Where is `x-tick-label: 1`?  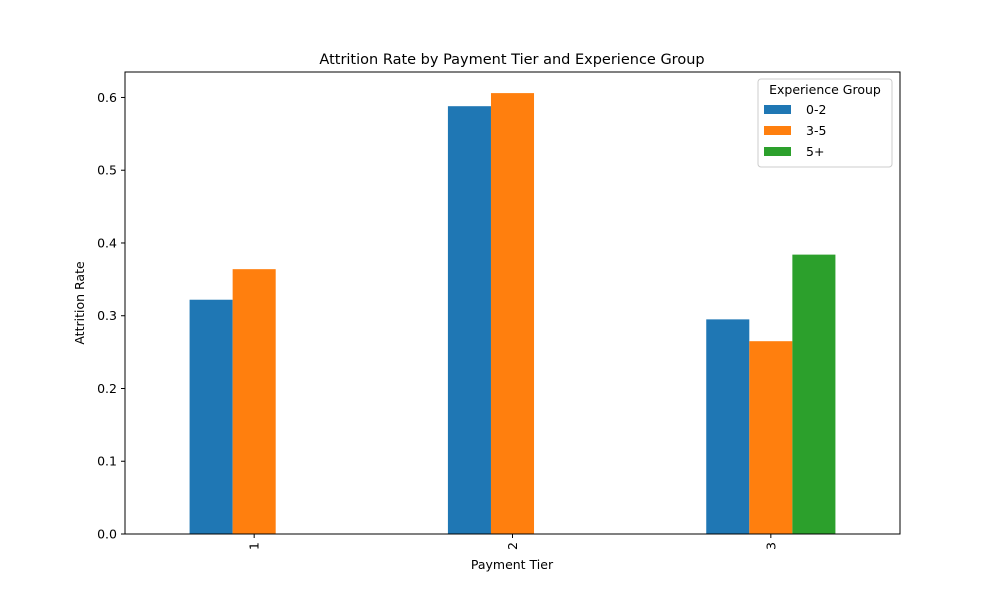 x-tick-label: 1 is located at coordinates (254, 546).